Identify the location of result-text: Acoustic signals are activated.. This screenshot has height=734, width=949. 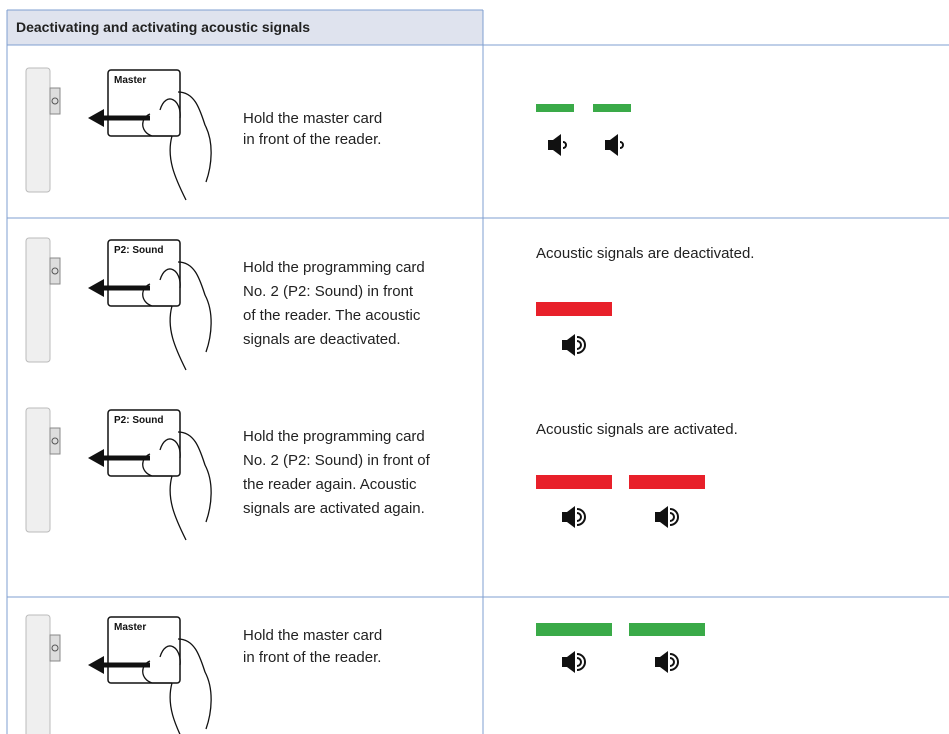
(637, 429).